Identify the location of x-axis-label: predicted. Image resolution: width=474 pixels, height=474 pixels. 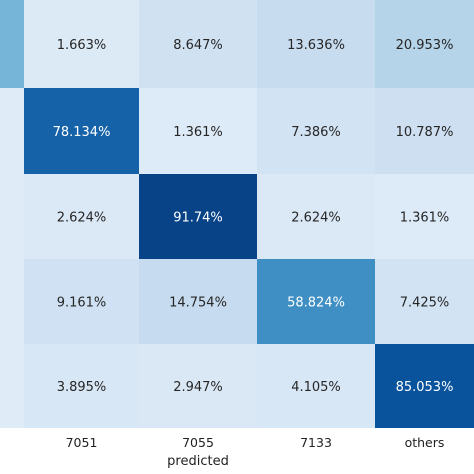
(198, 461).